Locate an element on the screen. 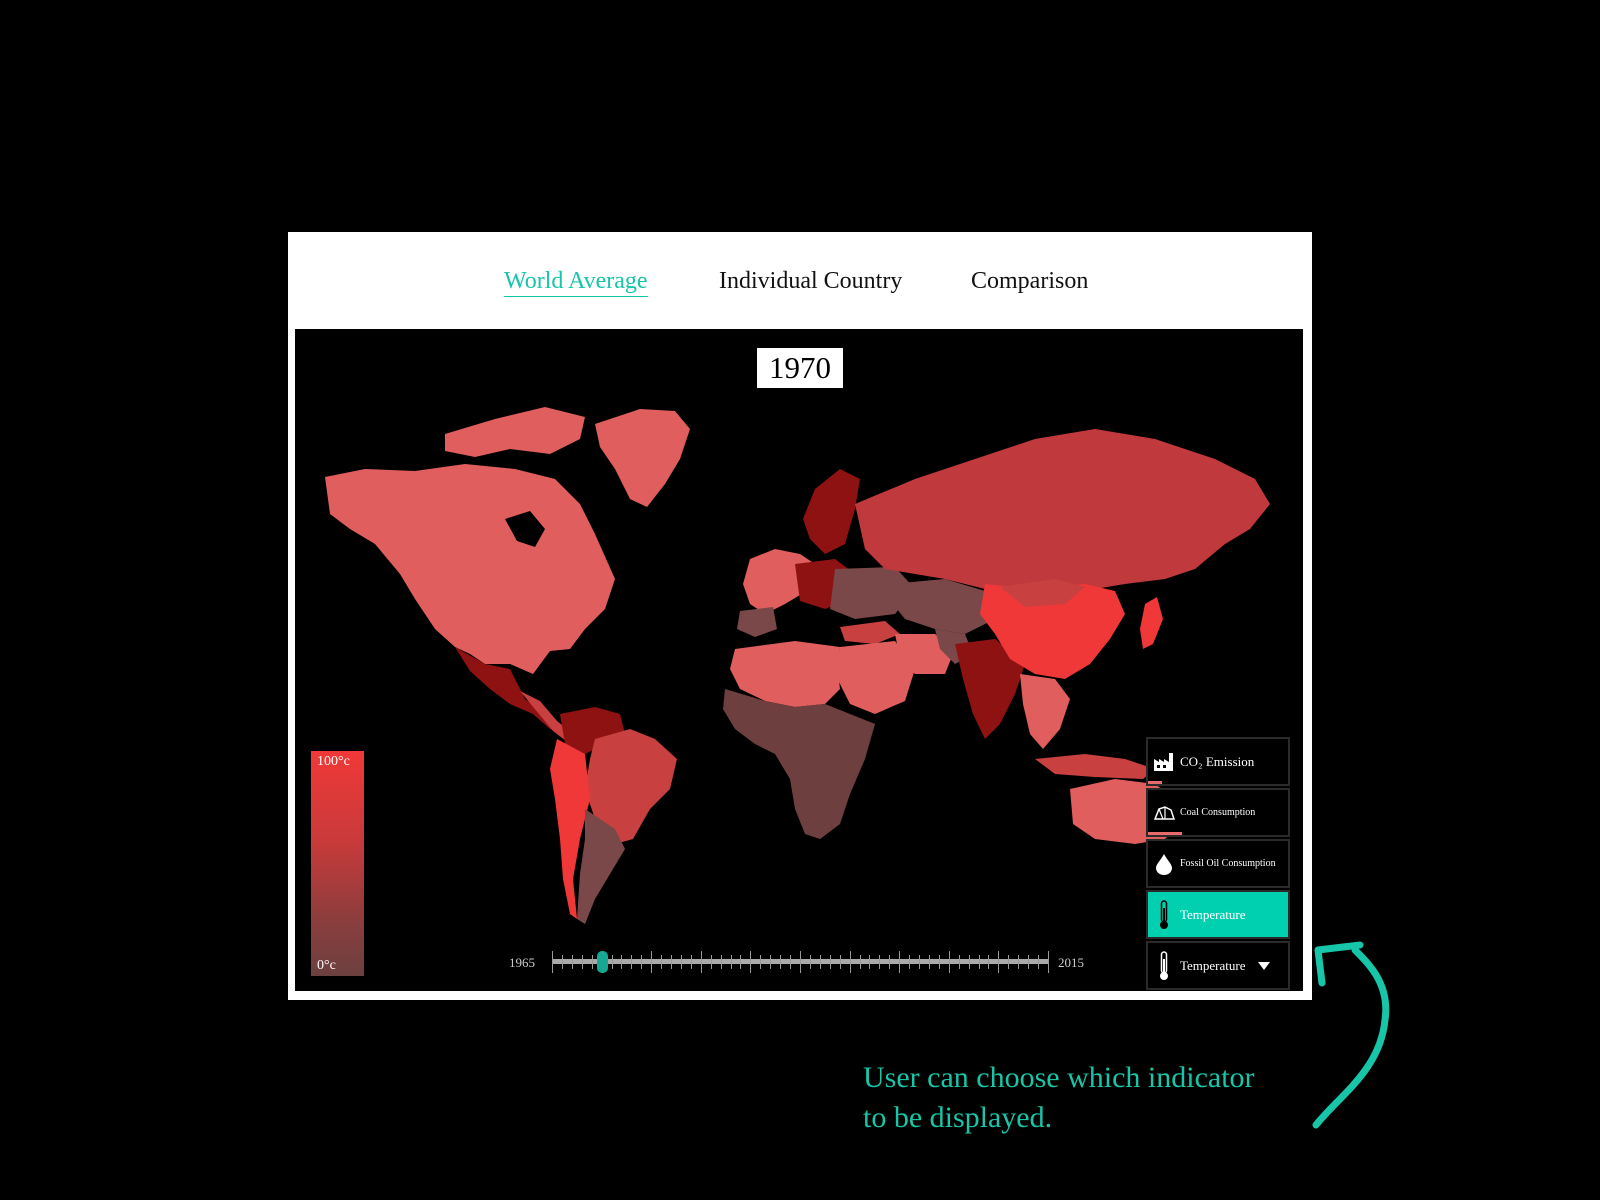 The width and height of the screenshot is (1600, 1200). indicator-temperature: Temperature is located at coordinates (1218, 914).